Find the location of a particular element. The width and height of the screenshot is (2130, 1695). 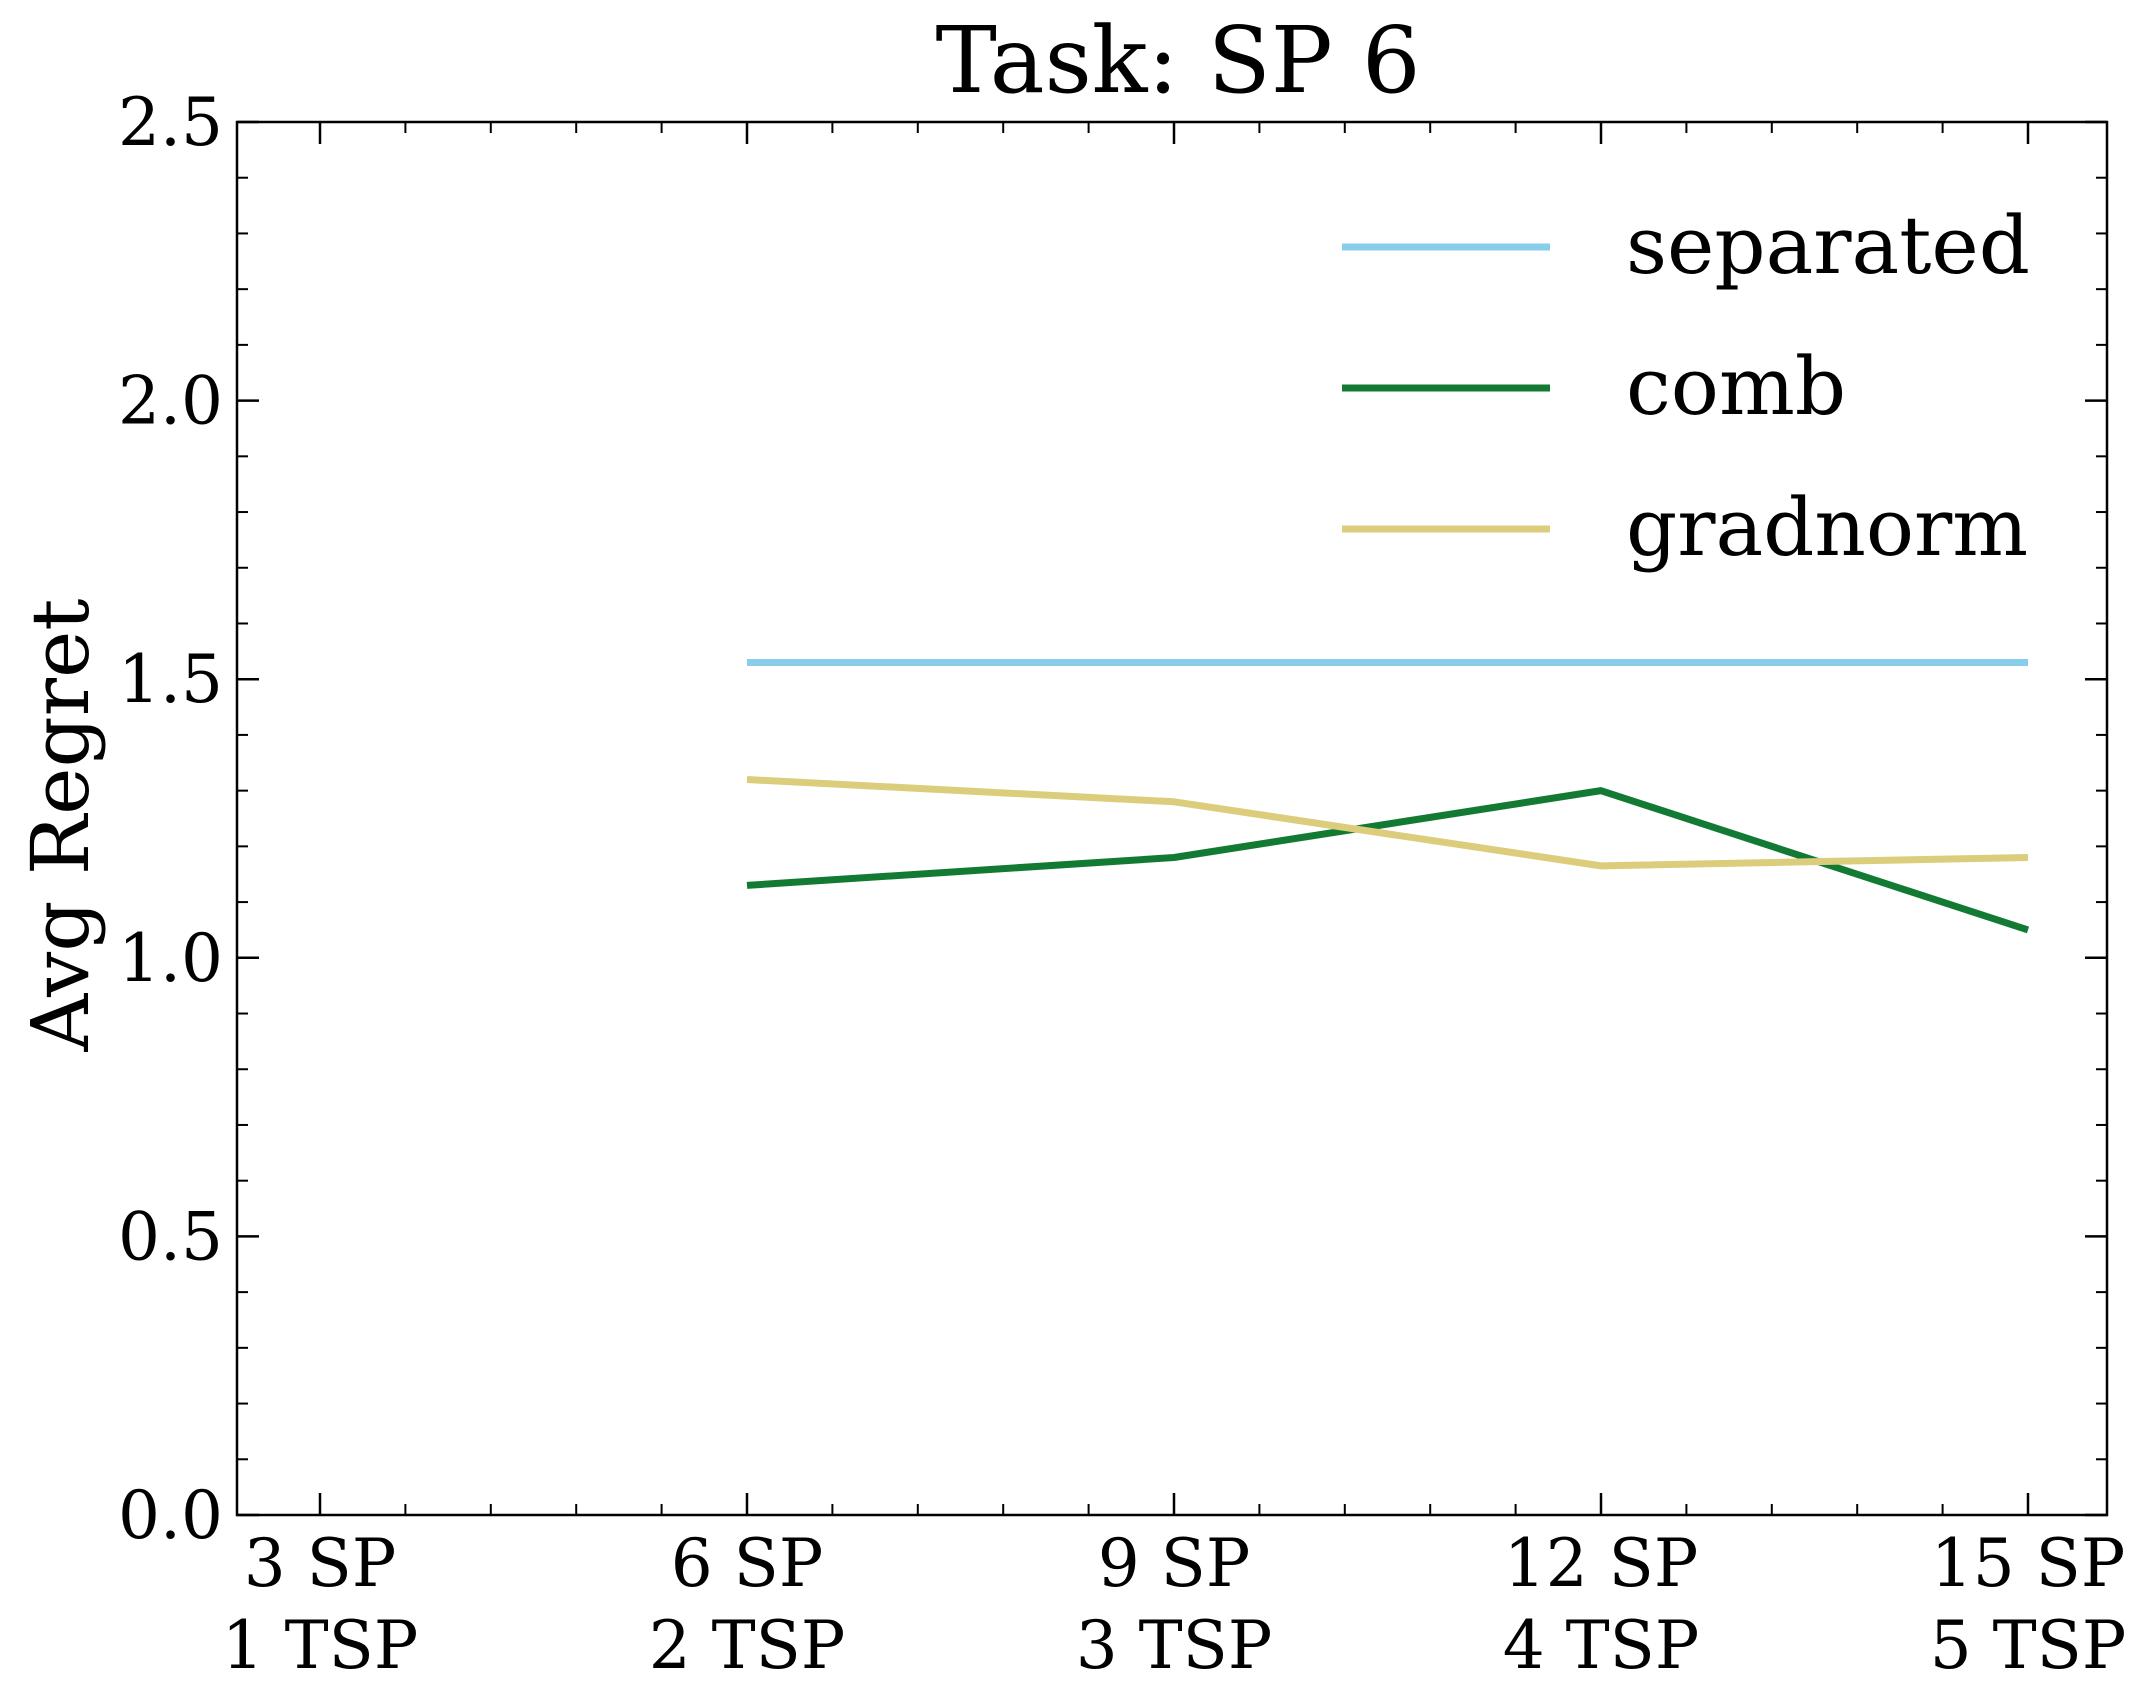

chart-title: Task: SP 6 is located at coordinates (1178, 60).